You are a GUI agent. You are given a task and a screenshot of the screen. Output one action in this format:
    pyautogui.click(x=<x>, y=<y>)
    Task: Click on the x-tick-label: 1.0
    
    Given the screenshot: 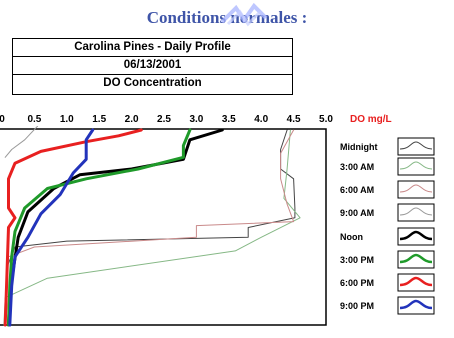 What is the action you would take?
    pyautogui.click(x=67, y=119)
    